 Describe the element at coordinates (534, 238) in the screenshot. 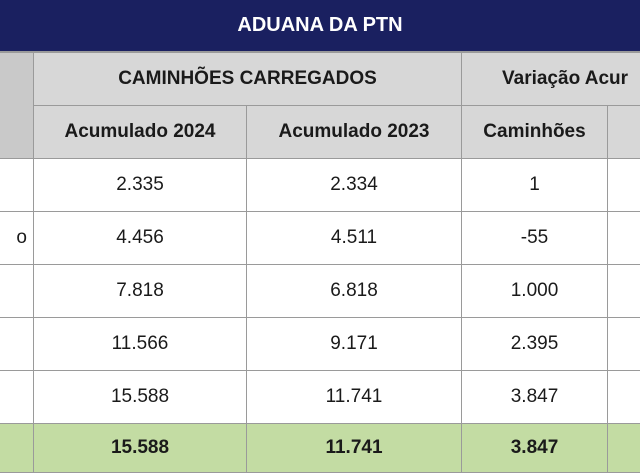

I see `cell-trucks: -55` at that location.